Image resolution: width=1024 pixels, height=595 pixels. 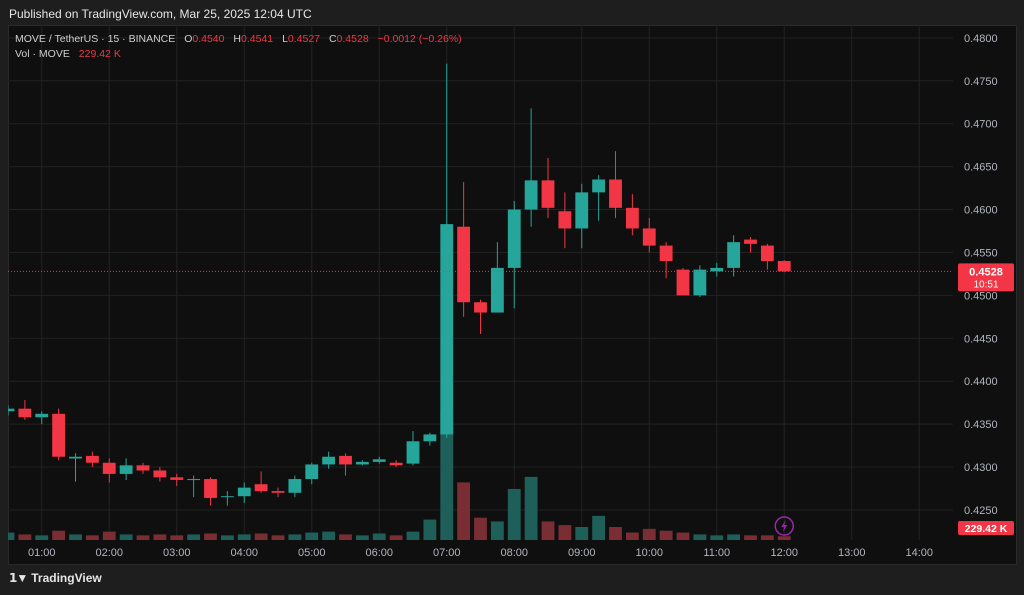 I want to click on low-label: L, so click(x=285, y=39).